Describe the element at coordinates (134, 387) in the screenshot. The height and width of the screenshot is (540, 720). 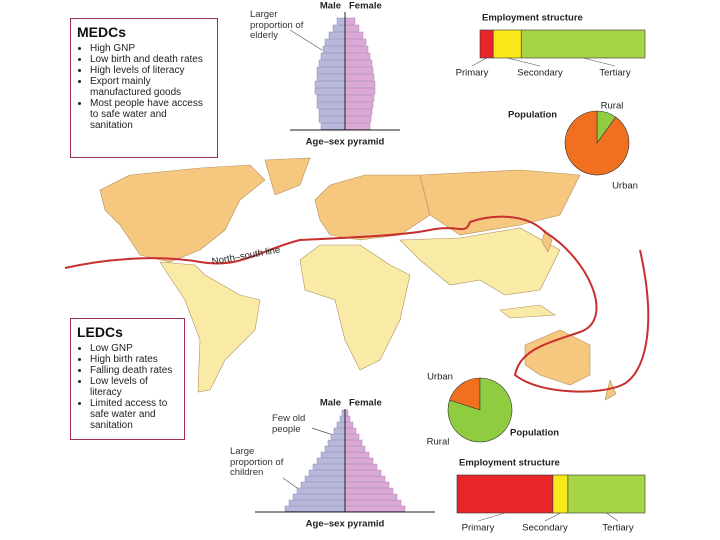
I see `bullet: Low levels of literacy` at that location.